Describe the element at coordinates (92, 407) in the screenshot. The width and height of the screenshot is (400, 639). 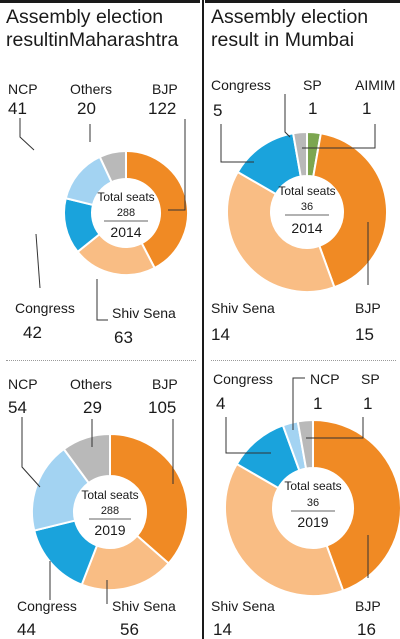
I see `label-value-others-maharashtra-2019: 29` at that location.